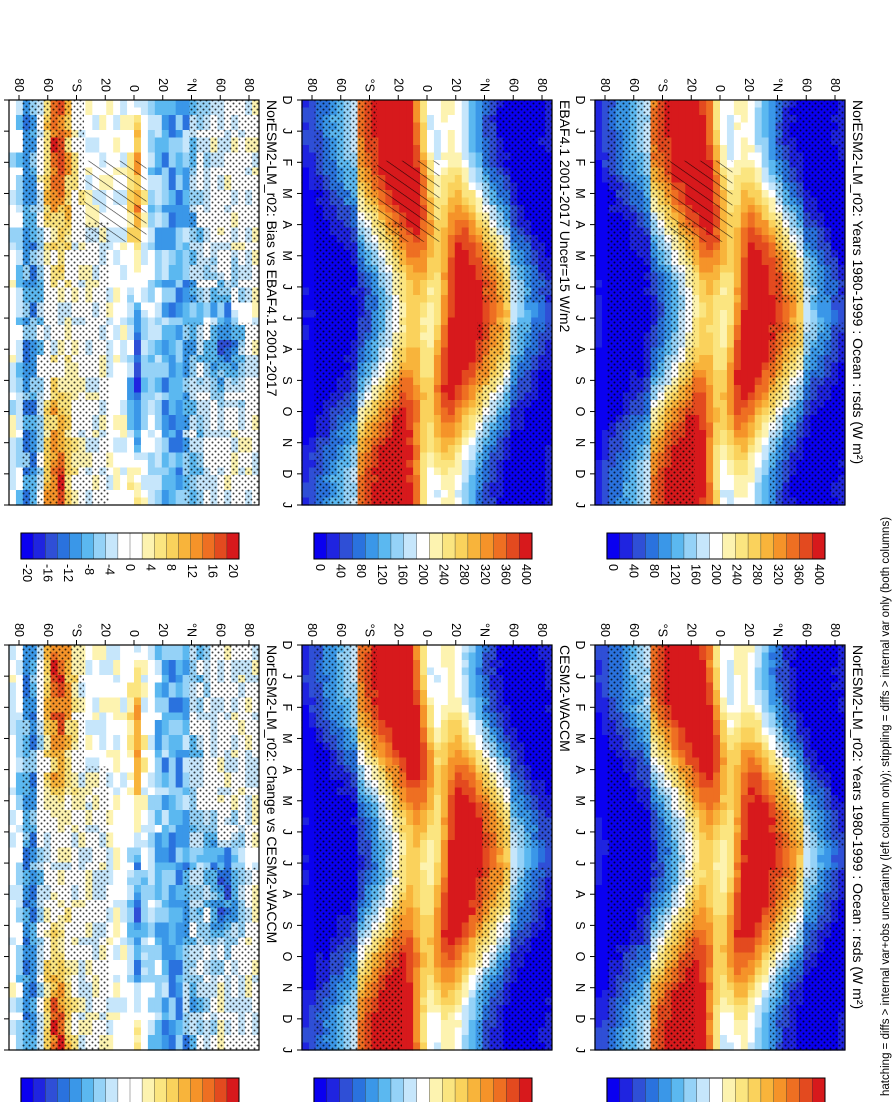 Image resolution: width=895 pixels, height=1102 pixels. I want to click on x-tick-label: O, so click(580, 412).